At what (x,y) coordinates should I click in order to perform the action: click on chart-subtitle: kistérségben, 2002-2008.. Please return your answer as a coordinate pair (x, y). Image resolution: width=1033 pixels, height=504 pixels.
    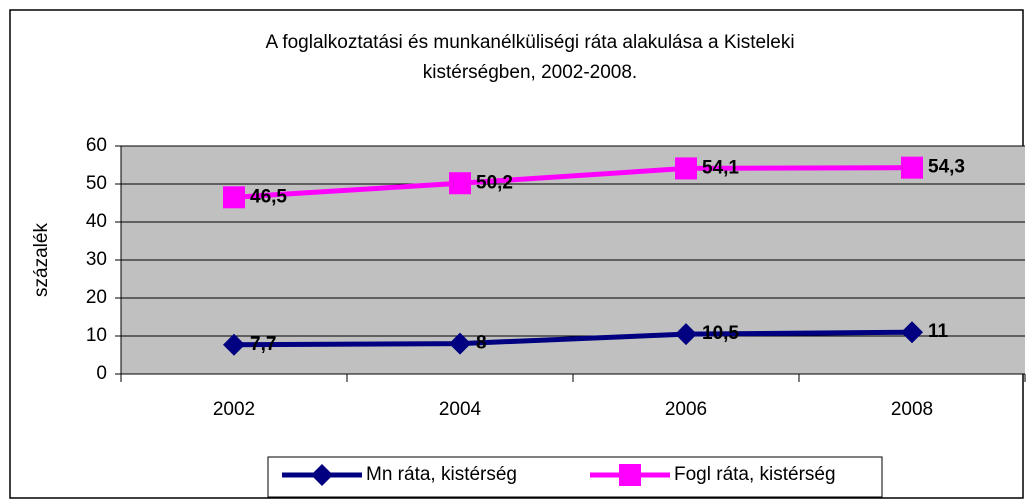
    Looking at the image, I should click on (530, 72).